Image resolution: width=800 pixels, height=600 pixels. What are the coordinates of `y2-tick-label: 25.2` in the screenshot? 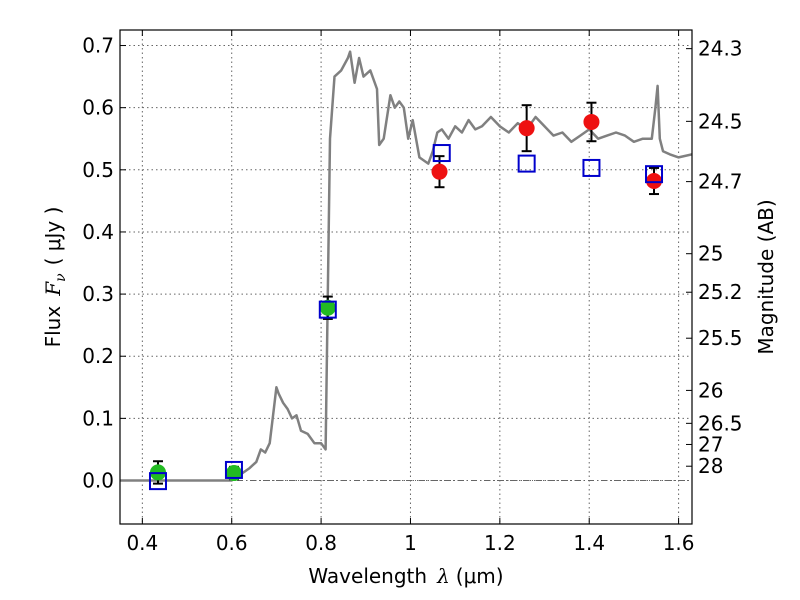 It's located at (720, 292).